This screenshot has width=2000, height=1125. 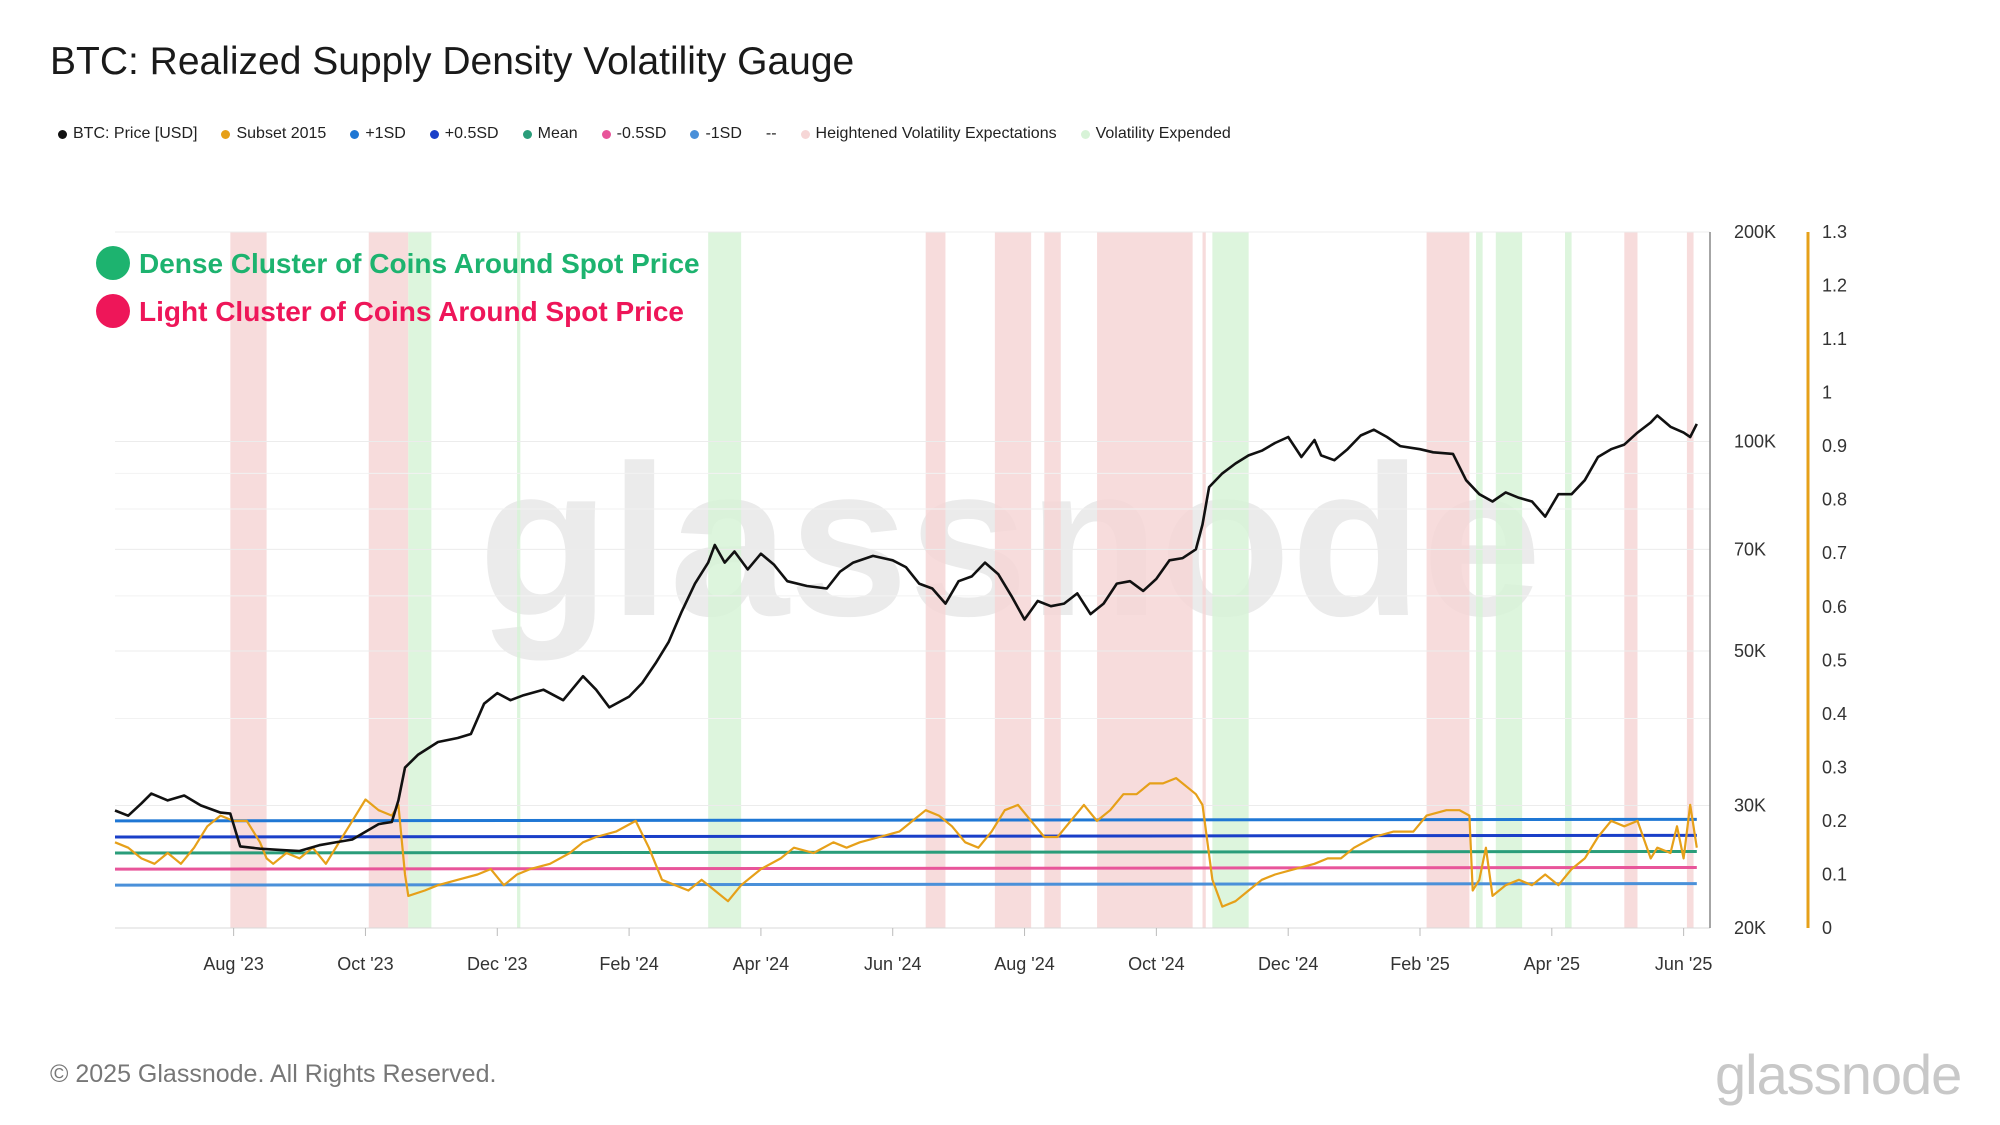 I want to click on right-y-tick-label: 0.2, so click(x=1834, y=821).